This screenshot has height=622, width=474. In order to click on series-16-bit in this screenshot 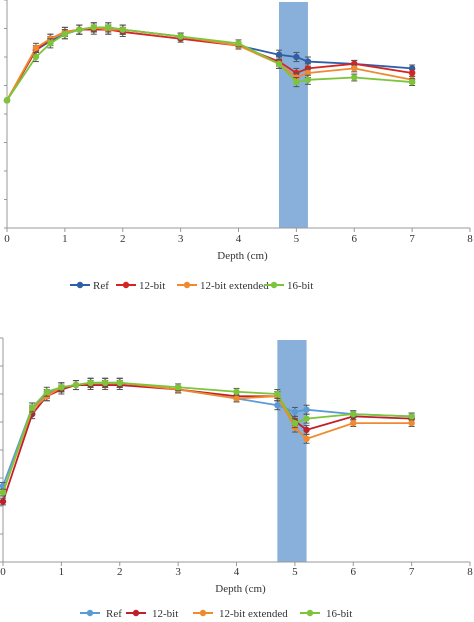, I will do `click(209, 63)`.